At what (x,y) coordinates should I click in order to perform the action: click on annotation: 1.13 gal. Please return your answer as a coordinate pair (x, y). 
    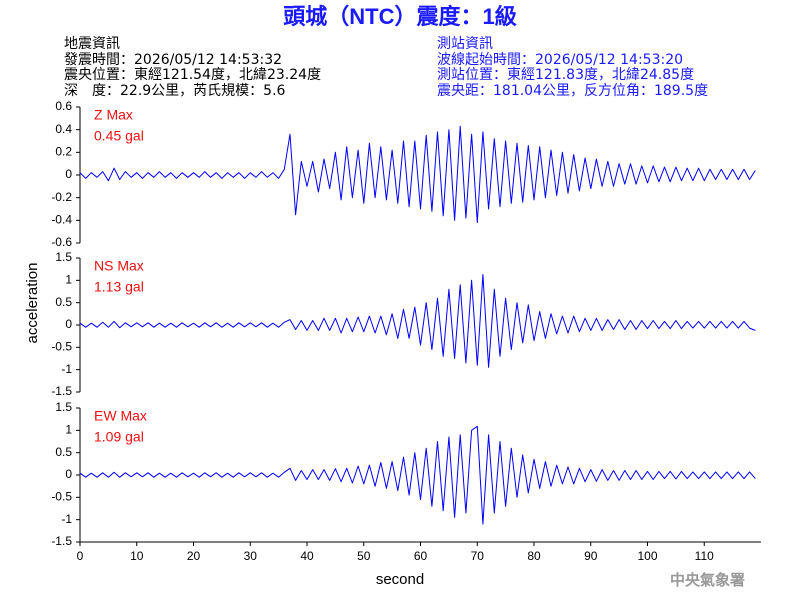
    Looking at the image, I should click on (119, 287).